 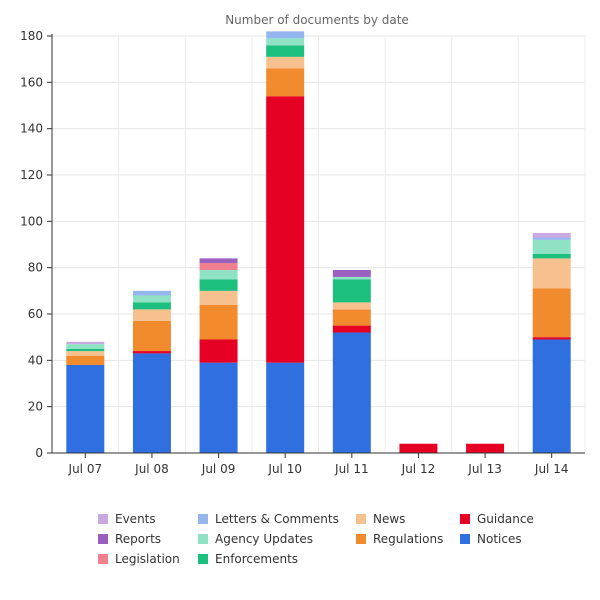 What do you see at coordinates (31, 82) in the screenshot?
I see `y-tick-label: 160` at bounding box center [31, 82].